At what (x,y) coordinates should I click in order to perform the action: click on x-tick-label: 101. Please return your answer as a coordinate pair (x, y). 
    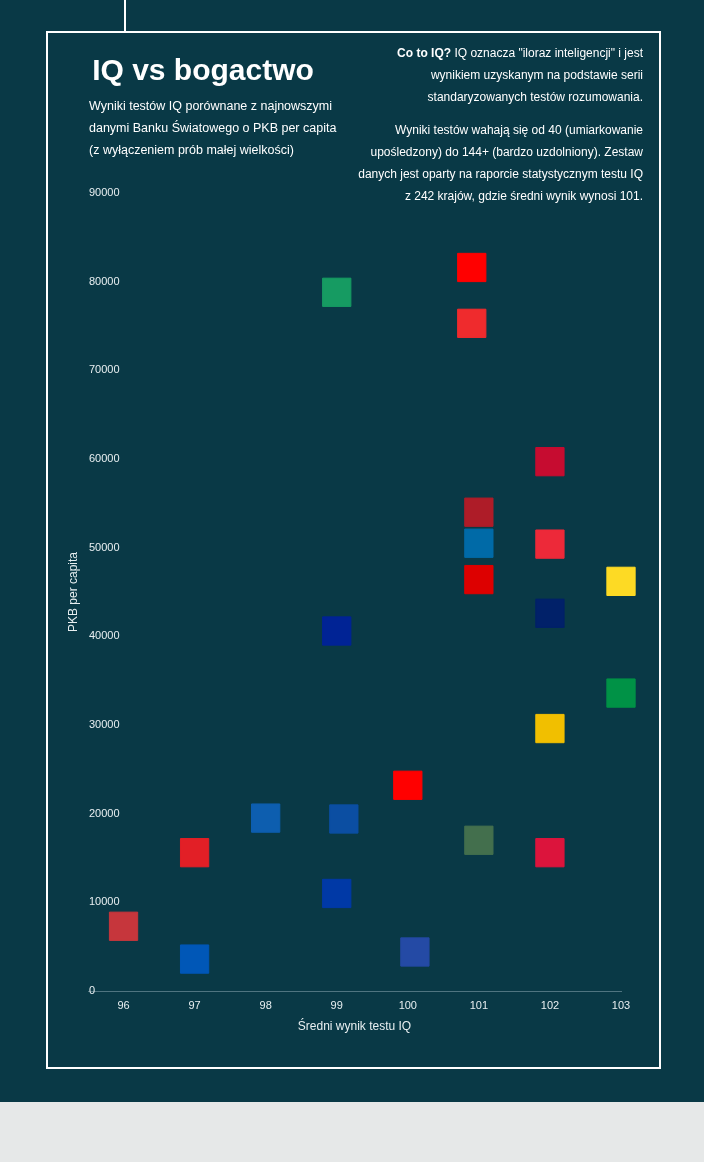
    Looking at the image, I should click on (479, 1004).